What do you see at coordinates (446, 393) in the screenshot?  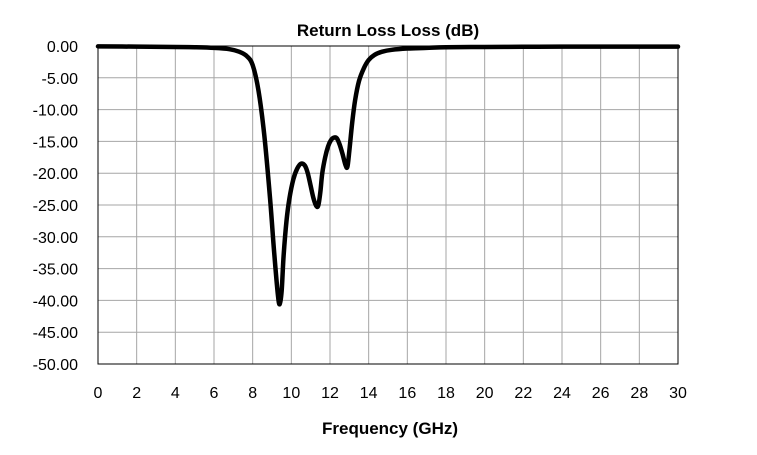 I see `x-tick-label: 18` at bounding box center [446, 393].